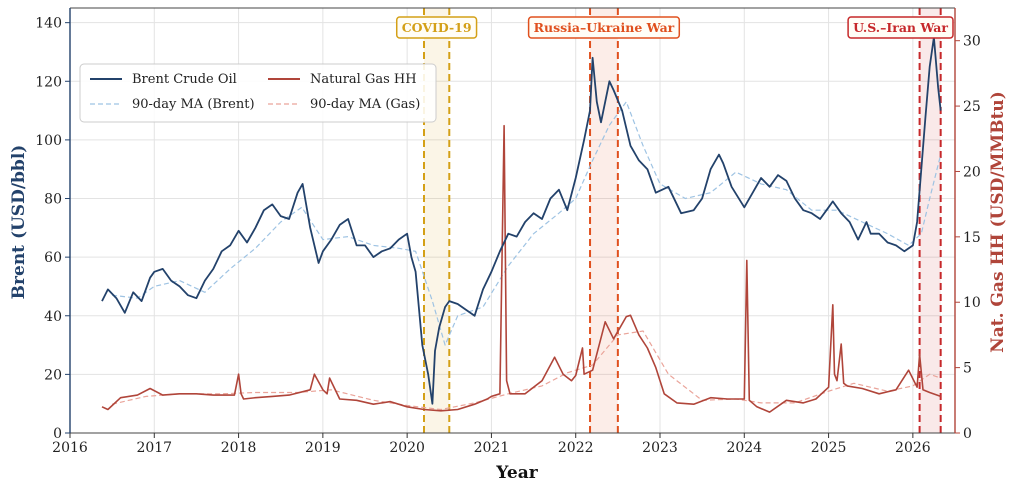  I want to click on x-tick-label: 2018, so click(239, 448).